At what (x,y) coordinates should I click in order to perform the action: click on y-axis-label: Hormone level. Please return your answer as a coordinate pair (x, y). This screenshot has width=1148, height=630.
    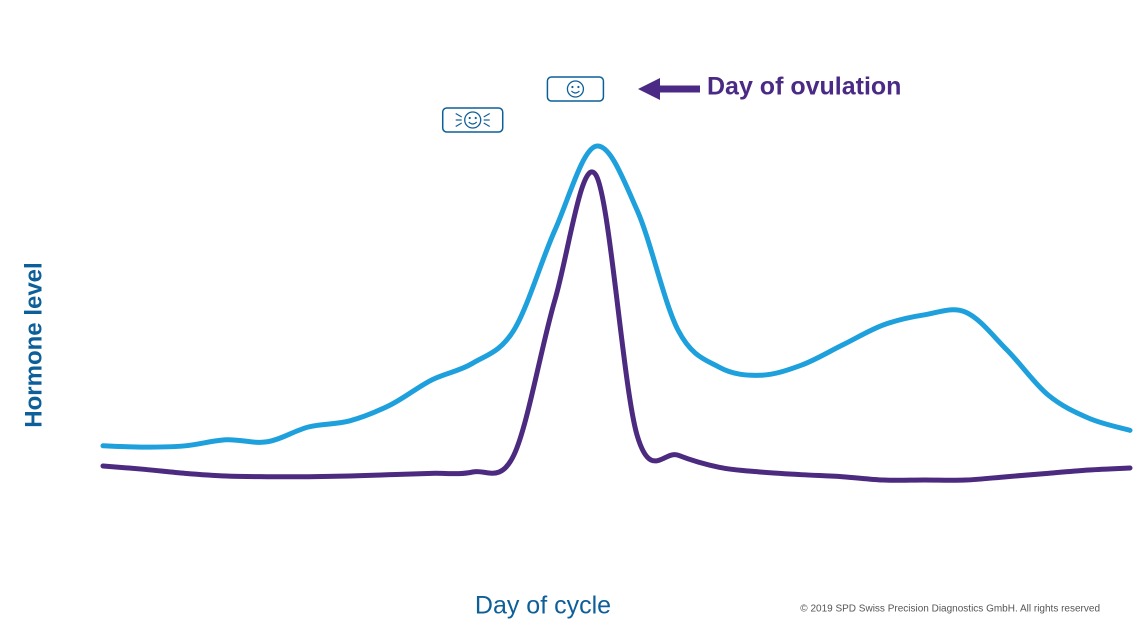
    Looking at the image, I should click on (33, 344).